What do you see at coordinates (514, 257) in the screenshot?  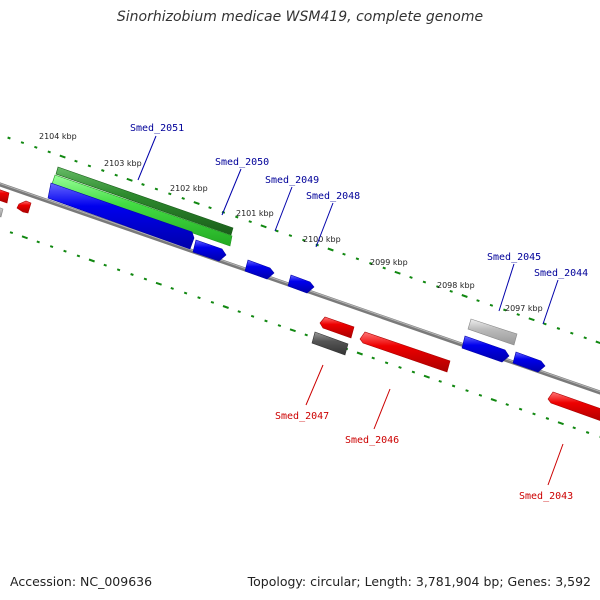 I see `feature-label-smed-2045: Smed_2045` at bounding box center [514, 257].